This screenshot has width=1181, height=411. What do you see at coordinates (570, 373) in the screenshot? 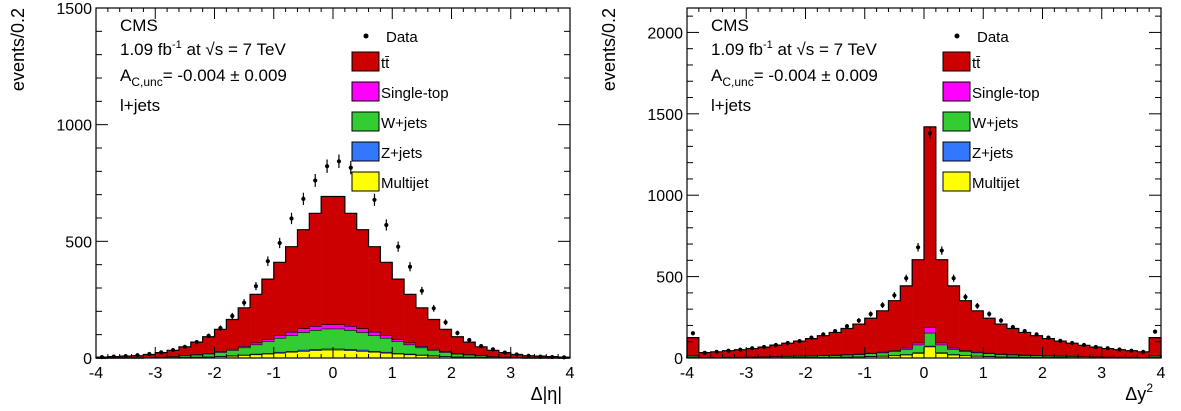
I see `x-tick-label-8: 4` at bounding box center [570, 373].